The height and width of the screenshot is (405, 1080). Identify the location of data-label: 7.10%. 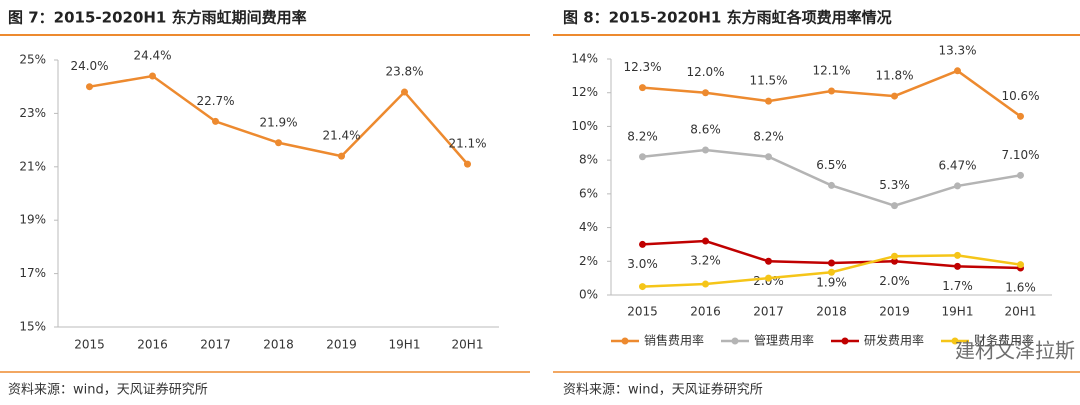
(1020, 155).